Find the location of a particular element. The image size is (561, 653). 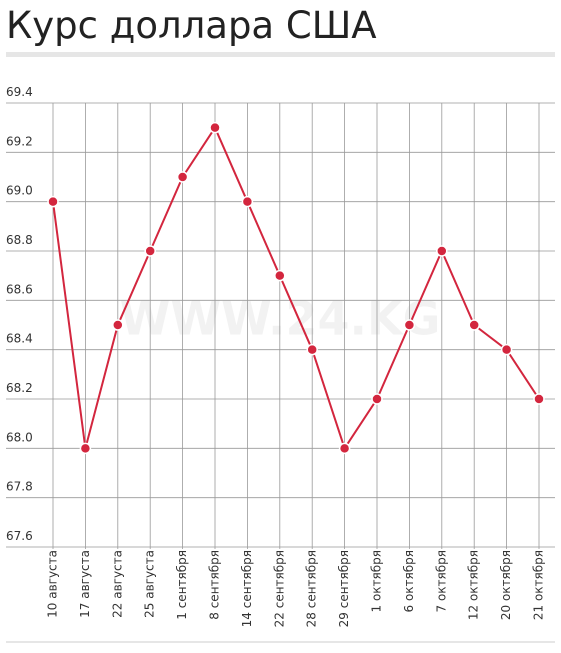

x-tick-label: 8 сентября is located at coordinates (215, 585).